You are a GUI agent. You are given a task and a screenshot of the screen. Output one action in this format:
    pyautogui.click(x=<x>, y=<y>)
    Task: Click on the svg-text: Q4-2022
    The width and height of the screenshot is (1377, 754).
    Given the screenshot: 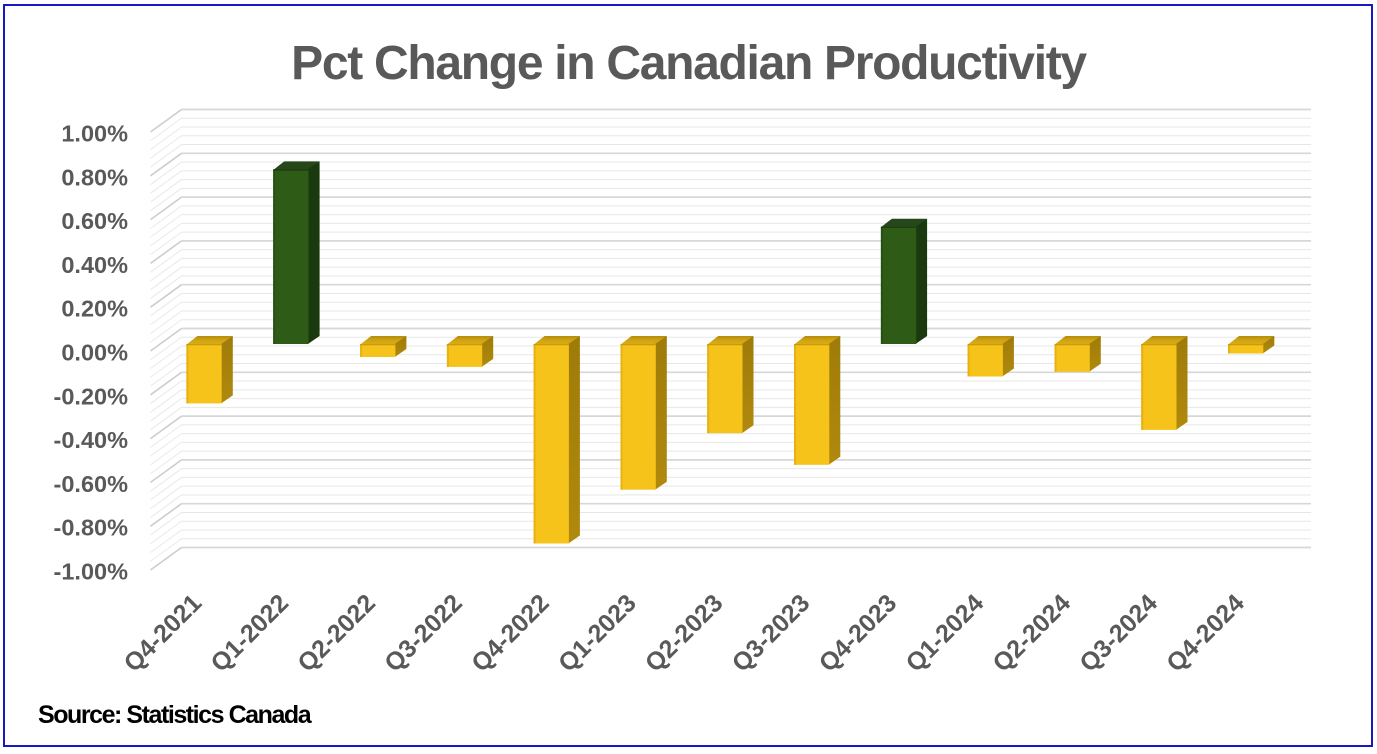 What is the action you would take?
    pyautogui.click(x=510, y=633)
    